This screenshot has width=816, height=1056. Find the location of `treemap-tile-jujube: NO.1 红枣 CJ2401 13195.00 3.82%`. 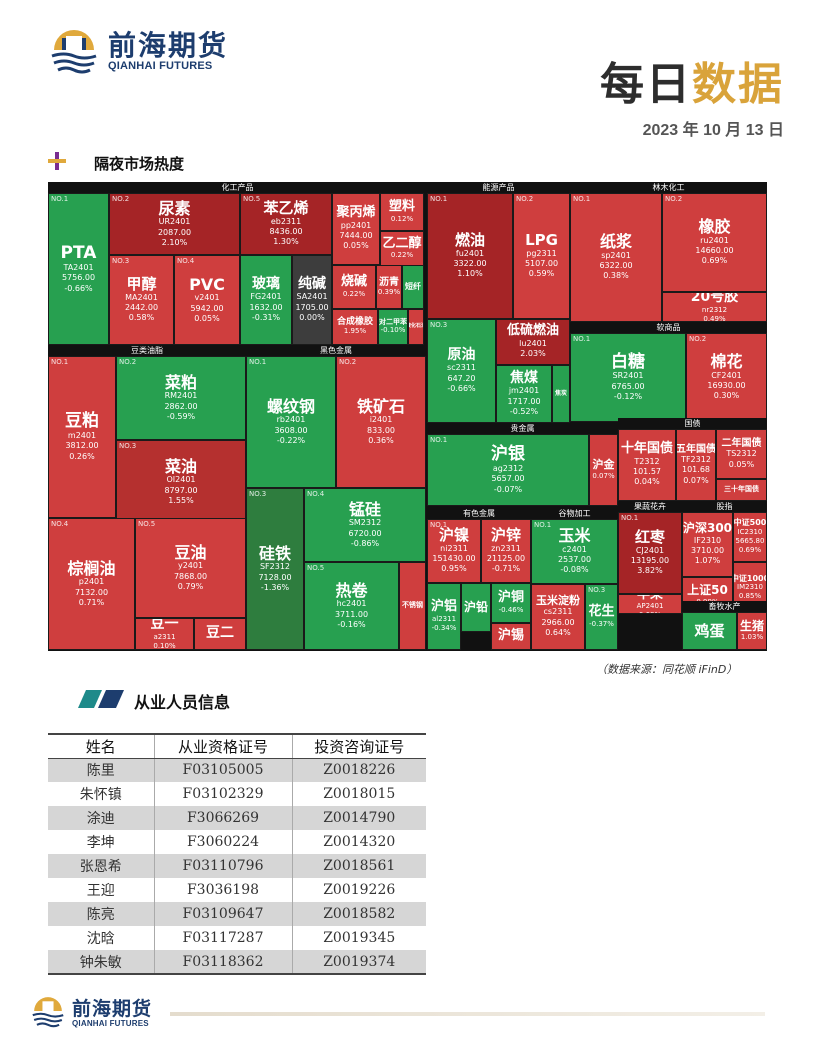

treemap-tile-jujube: NO.1 红枣 CJ2401 13195.00 3.82% is located at coordinates (650, 553).